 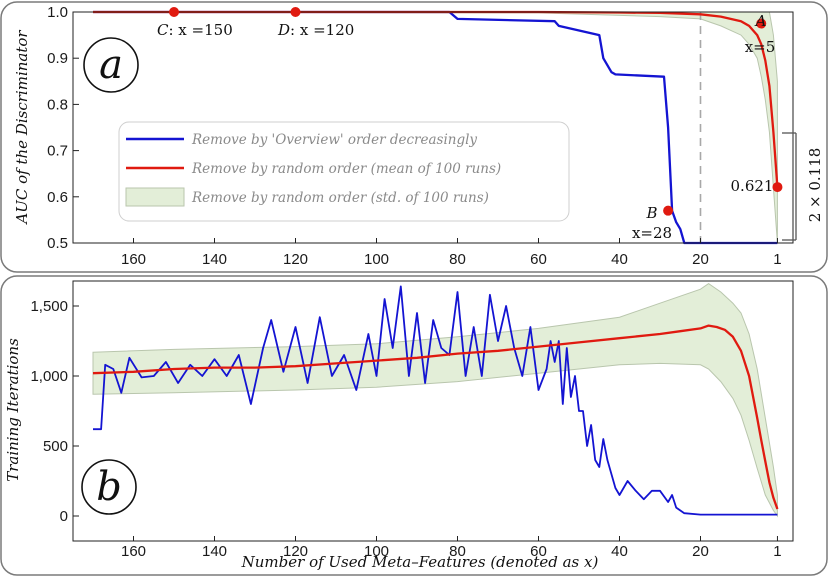 What do you see at coordinates (777, 551) in the screenshot?
I see `b-xtick-label: 1` at bounding box center [777, 551].